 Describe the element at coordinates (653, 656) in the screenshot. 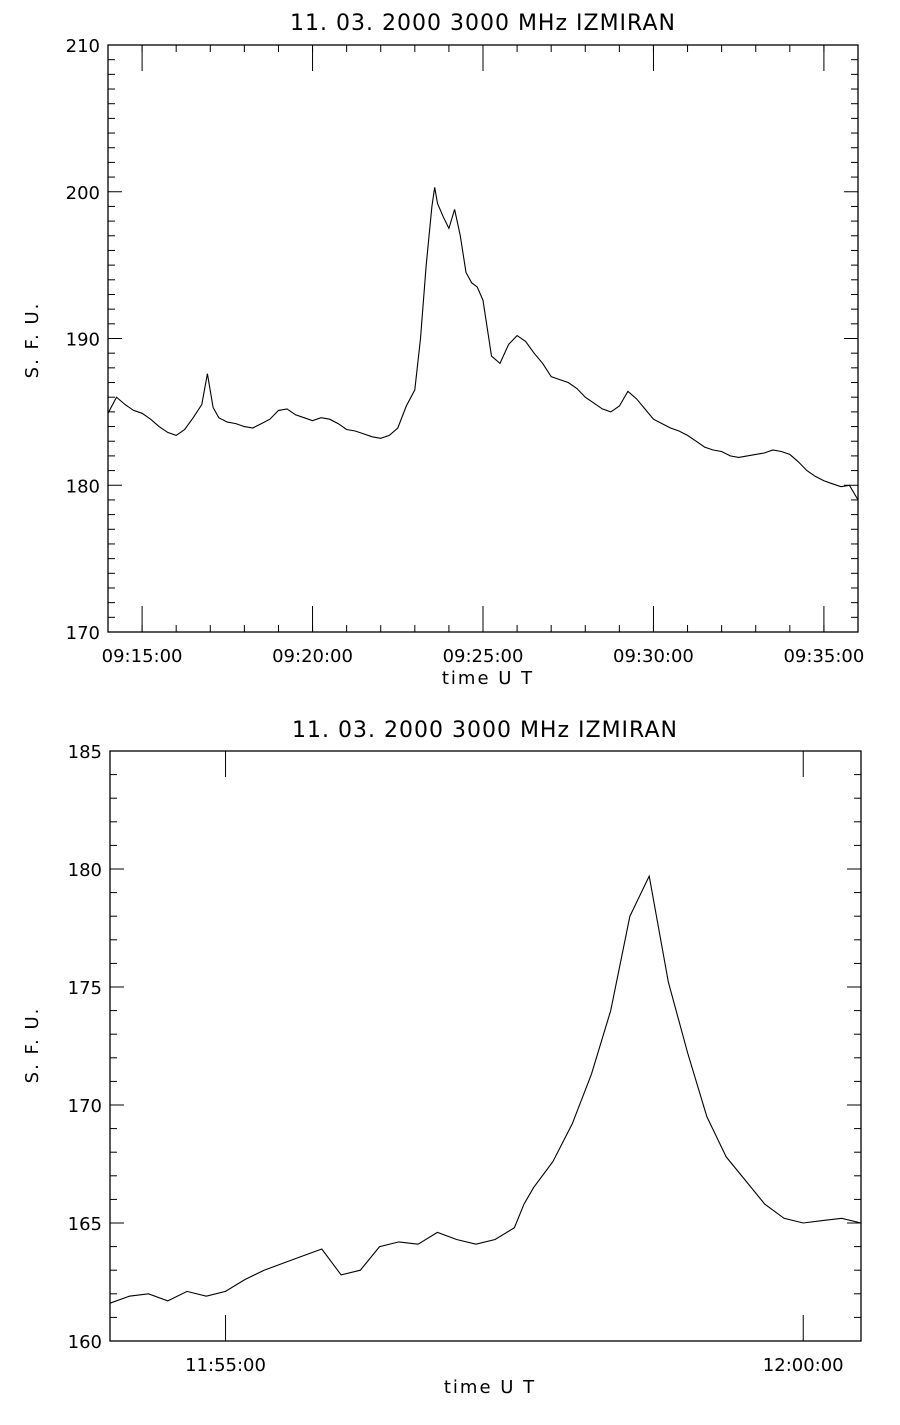

I see `x-tick-label: 09:30:00` at that location.